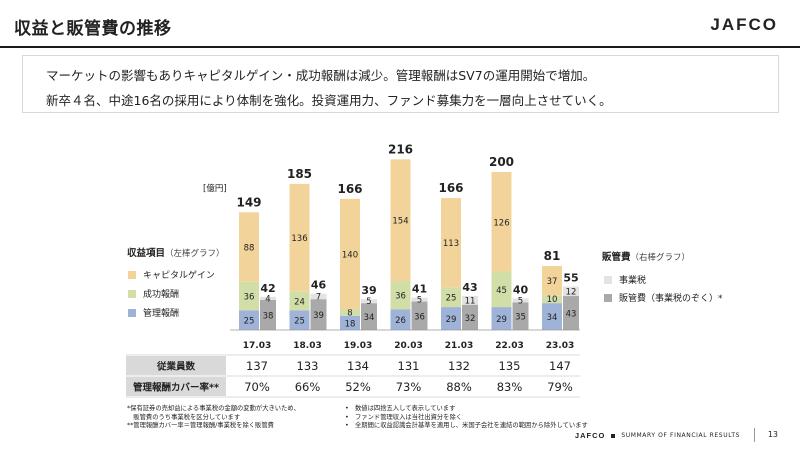 The image size is (800, 450). What do you see at coordinates (660, 258) in the screenshot?
I see `legend-expense-subtitle: （右棒グラフ）` at bounding box center [660, 258].